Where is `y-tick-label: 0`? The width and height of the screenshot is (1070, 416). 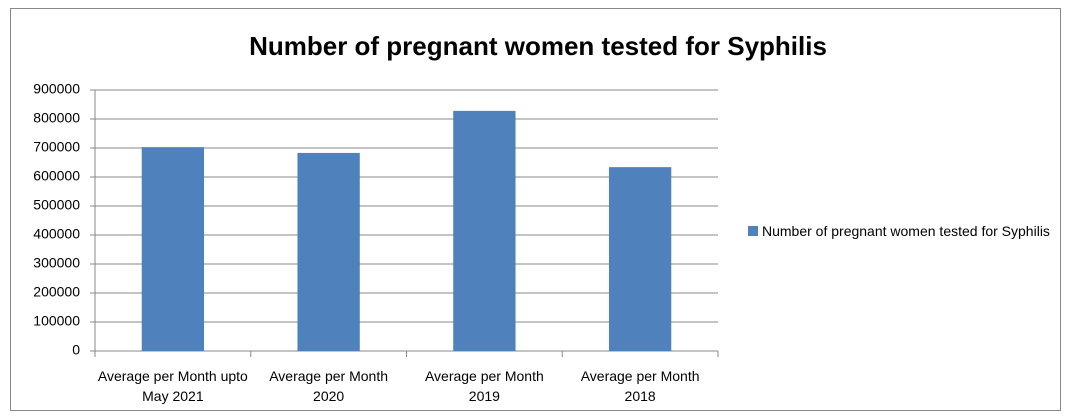
y-tick-label: 0 is located at coordinates (76, 350).